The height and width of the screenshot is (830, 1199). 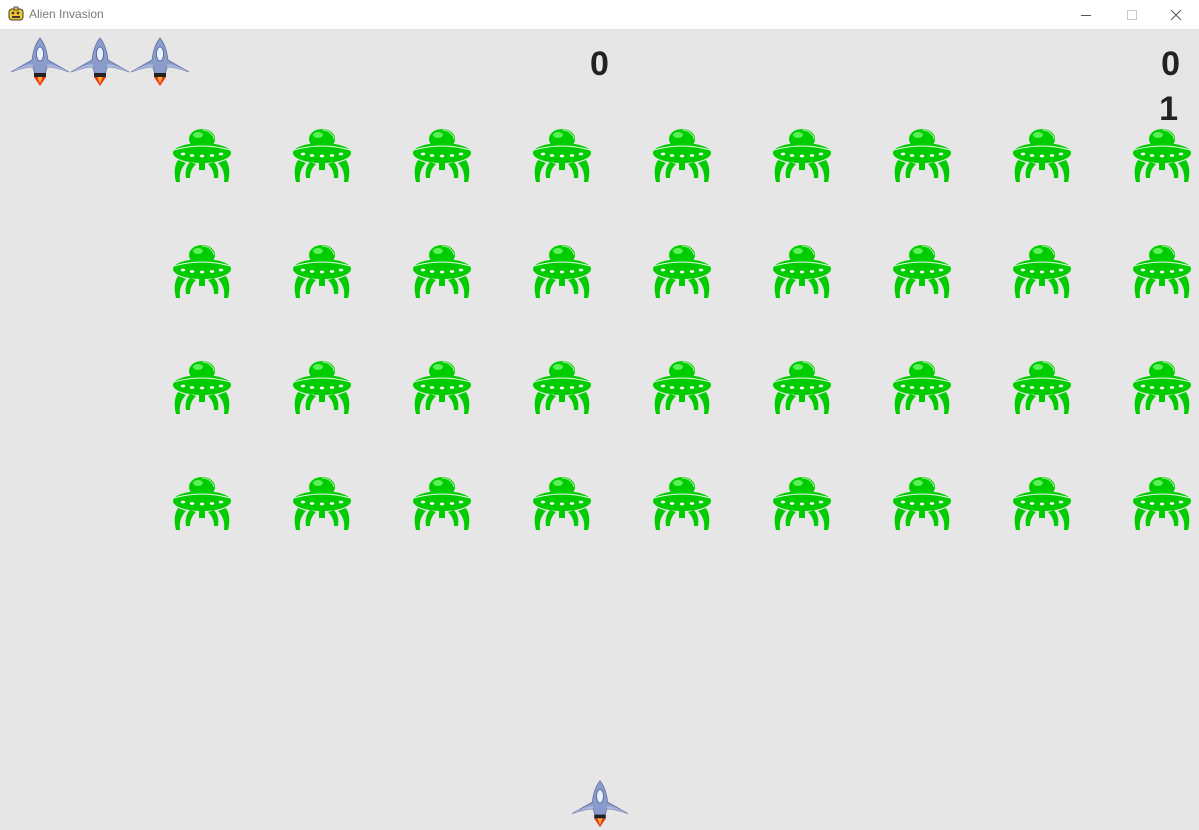 What do you see at coordinates (1170, 64) in the screenshot?
I see `high-score-display: 0` at bounding box center [1170, 64].